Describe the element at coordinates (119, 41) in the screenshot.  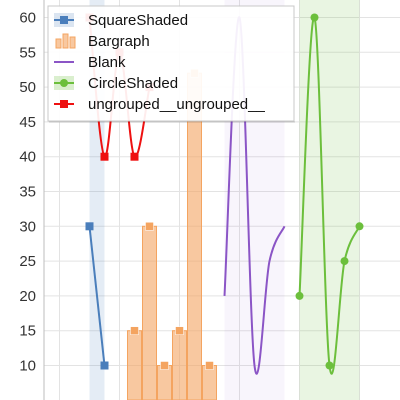
I see `legend-label: Bargraph` at that location.